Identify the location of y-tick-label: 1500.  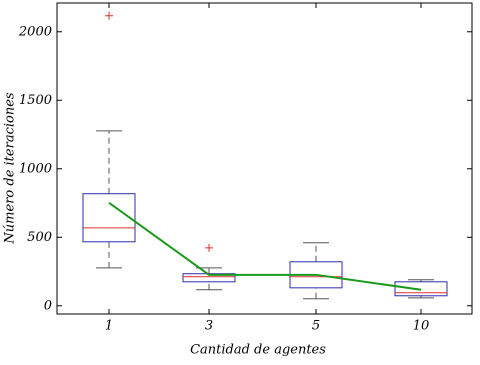
(35, 100).